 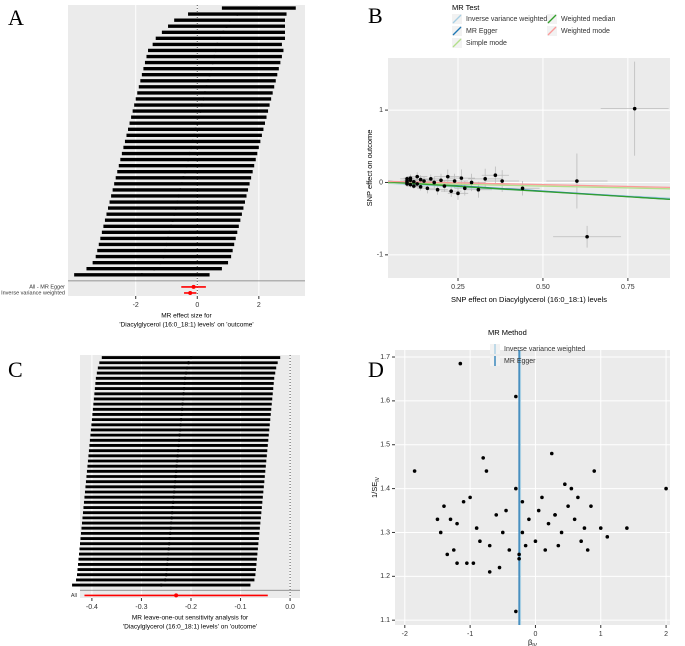 I want to click on x-tick-label: 0, so click(x=535, y=634).